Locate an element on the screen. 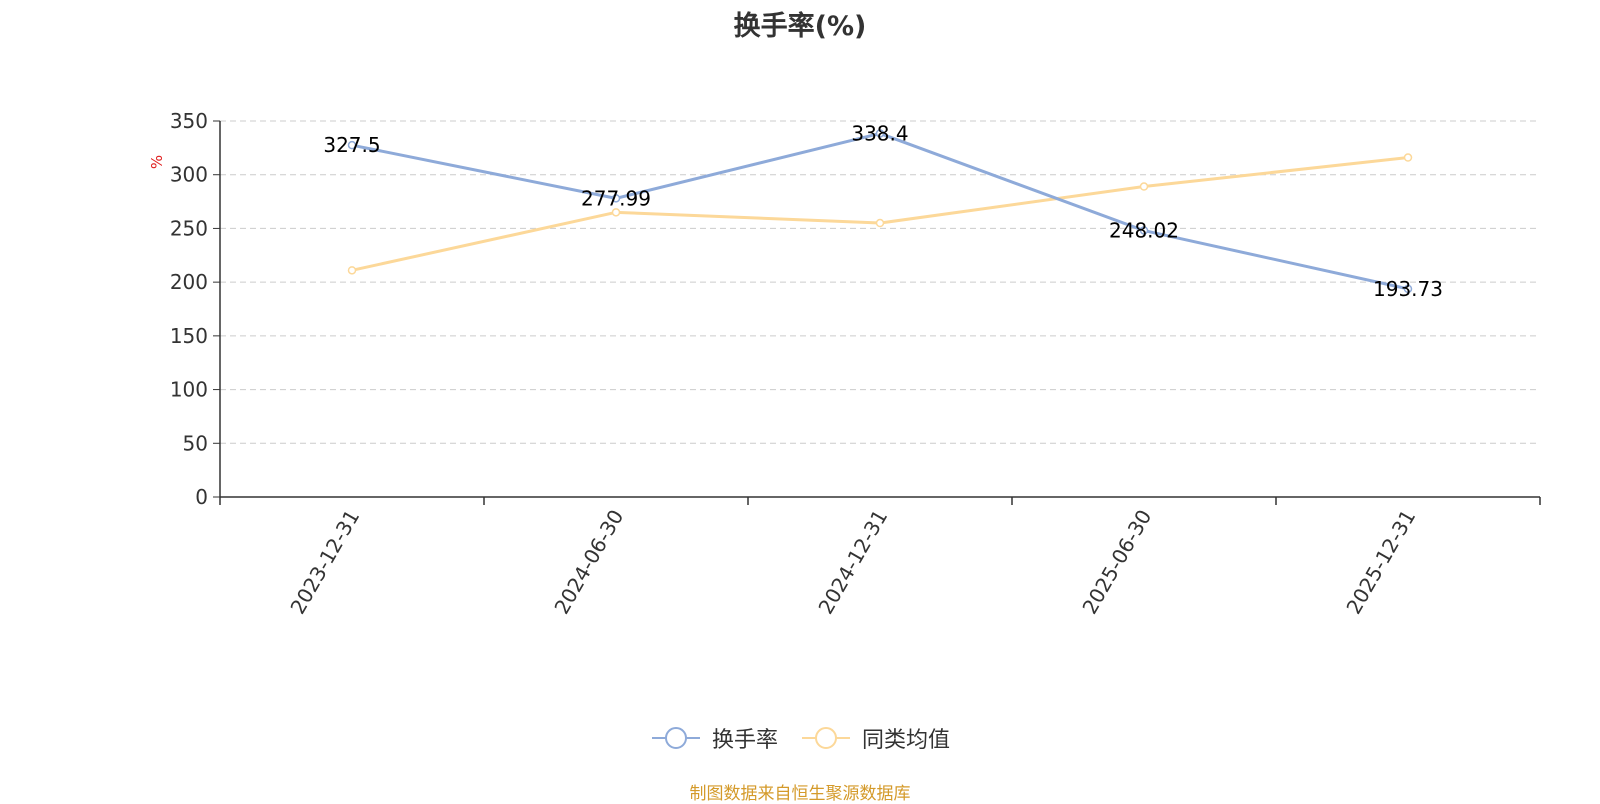  x-tick-label: 2023-12-31 is located at coordinates (324, 562).